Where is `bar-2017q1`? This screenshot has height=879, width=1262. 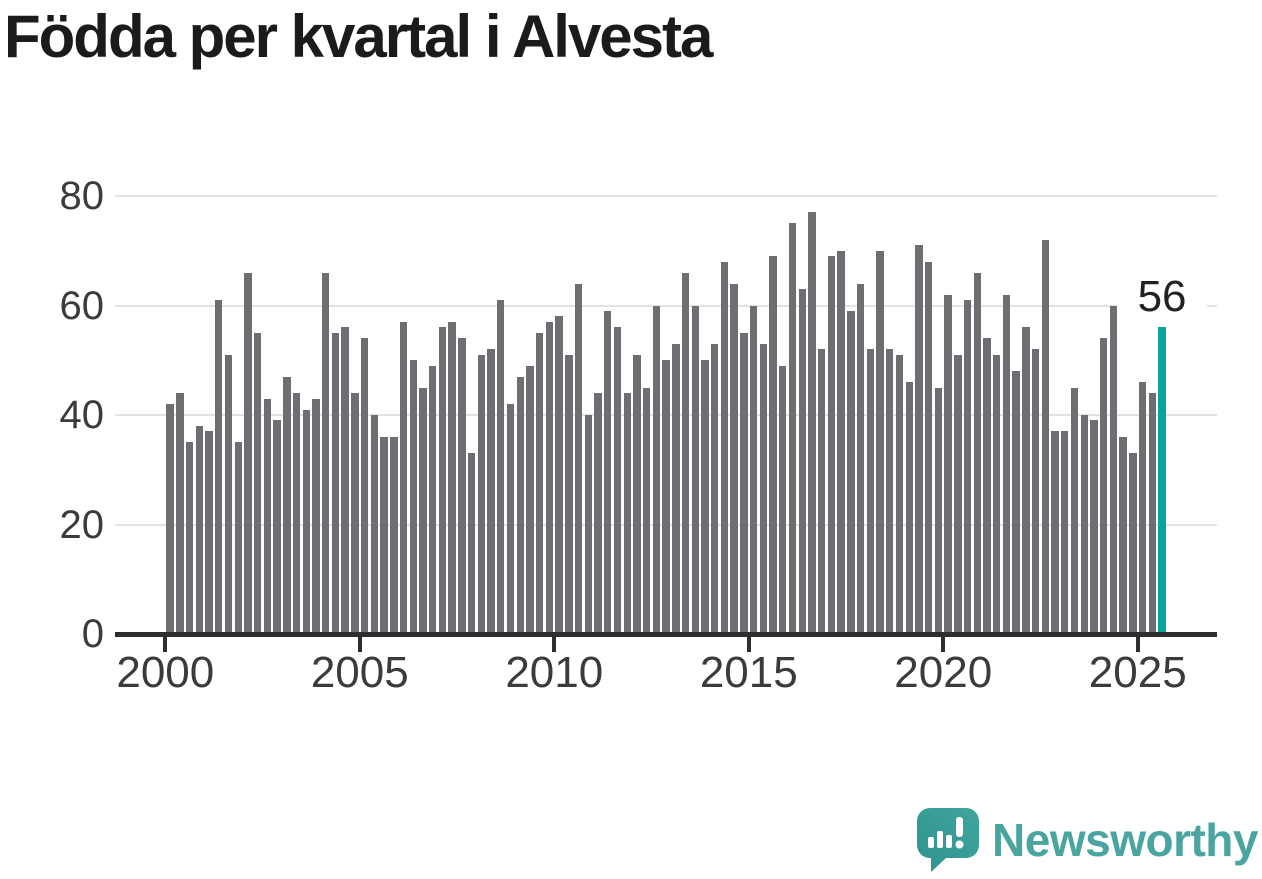 bar-2017q1 is located at coordinates (831, 445).